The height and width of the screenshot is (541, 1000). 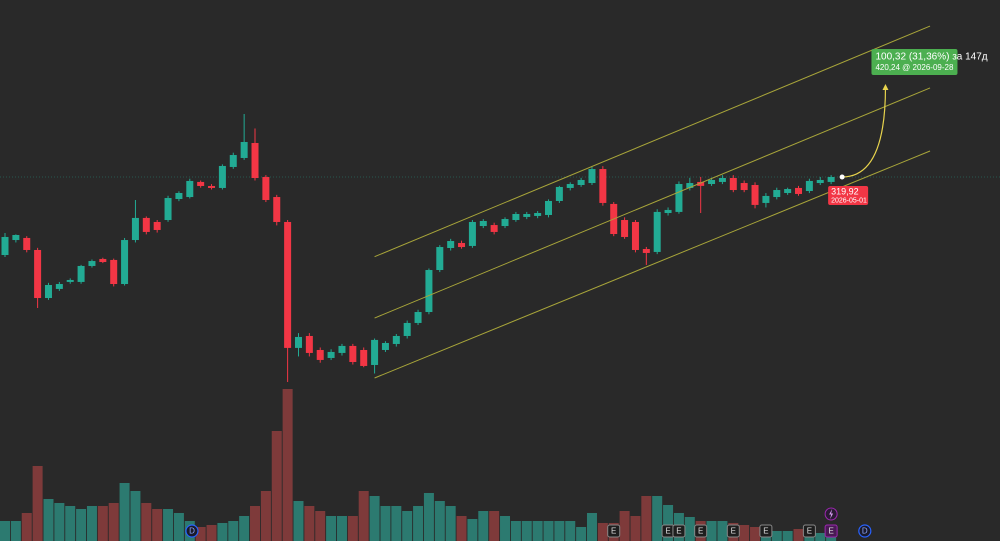 I want to click on forecast-label: 100,32 (31,36%) за 147д, so click(x=931, y=57).